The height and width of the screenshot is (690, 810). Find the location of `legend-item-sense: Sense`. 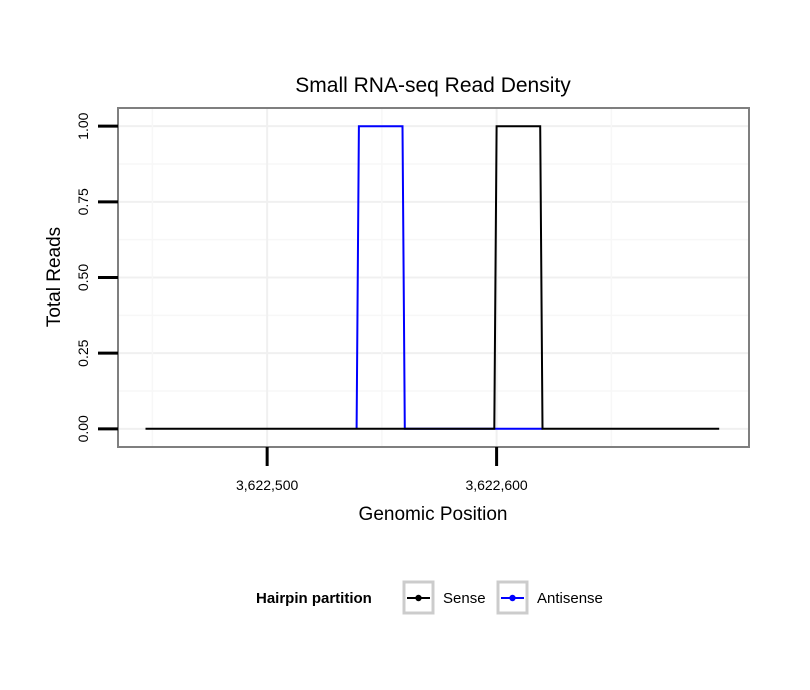

legend-item-sense: Sense is located at coordinates (444, 597).